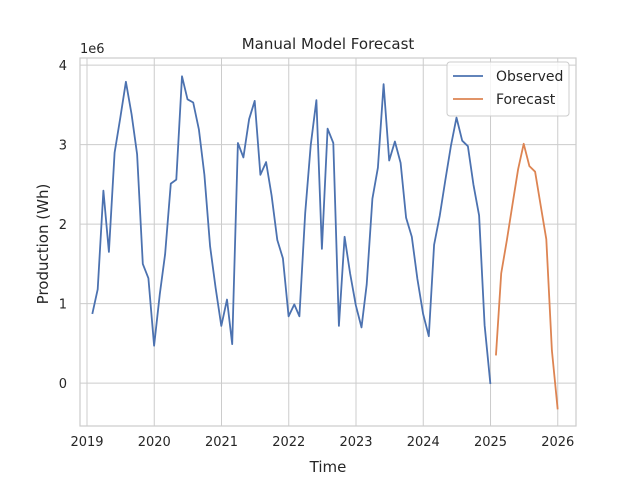 This screenshot has height=485, width=640. Describe the element at coordinates (355, 442) in the screenshot. I see `x-tick-label: 2023` at that location.